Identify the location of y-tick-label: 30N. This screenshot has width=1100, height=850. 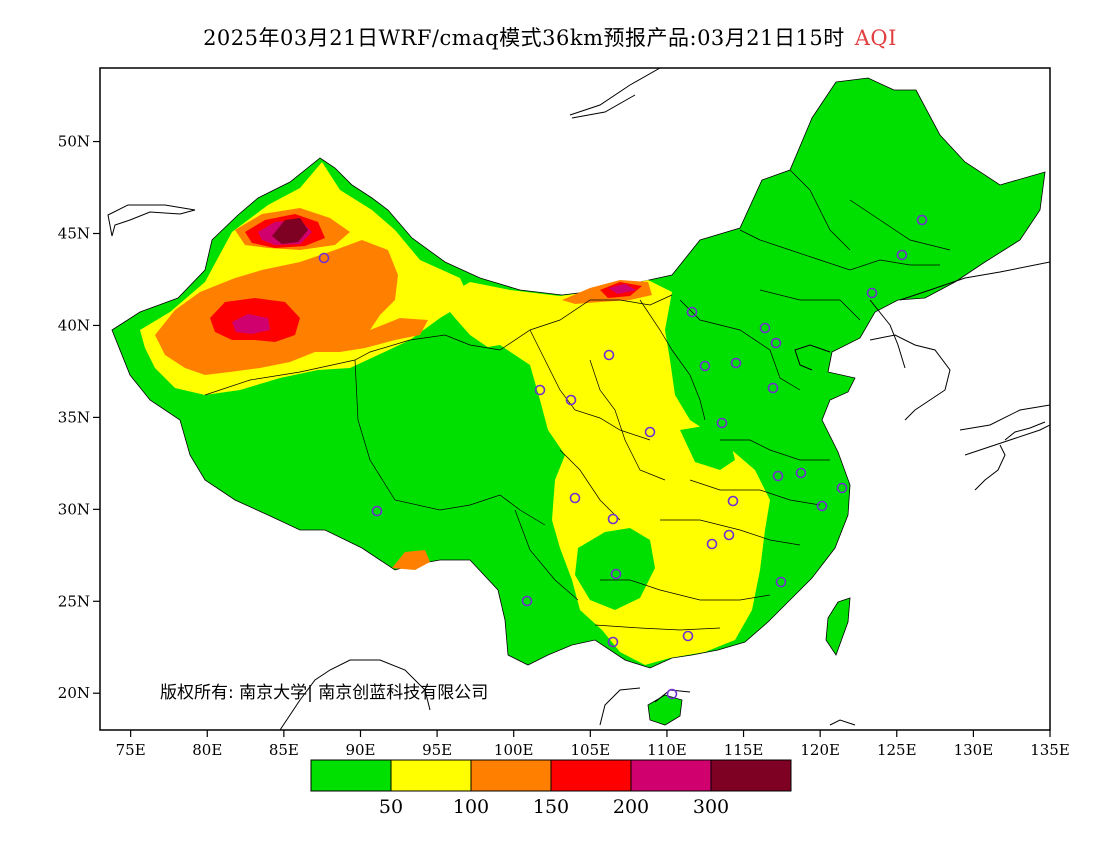
(74, 509).